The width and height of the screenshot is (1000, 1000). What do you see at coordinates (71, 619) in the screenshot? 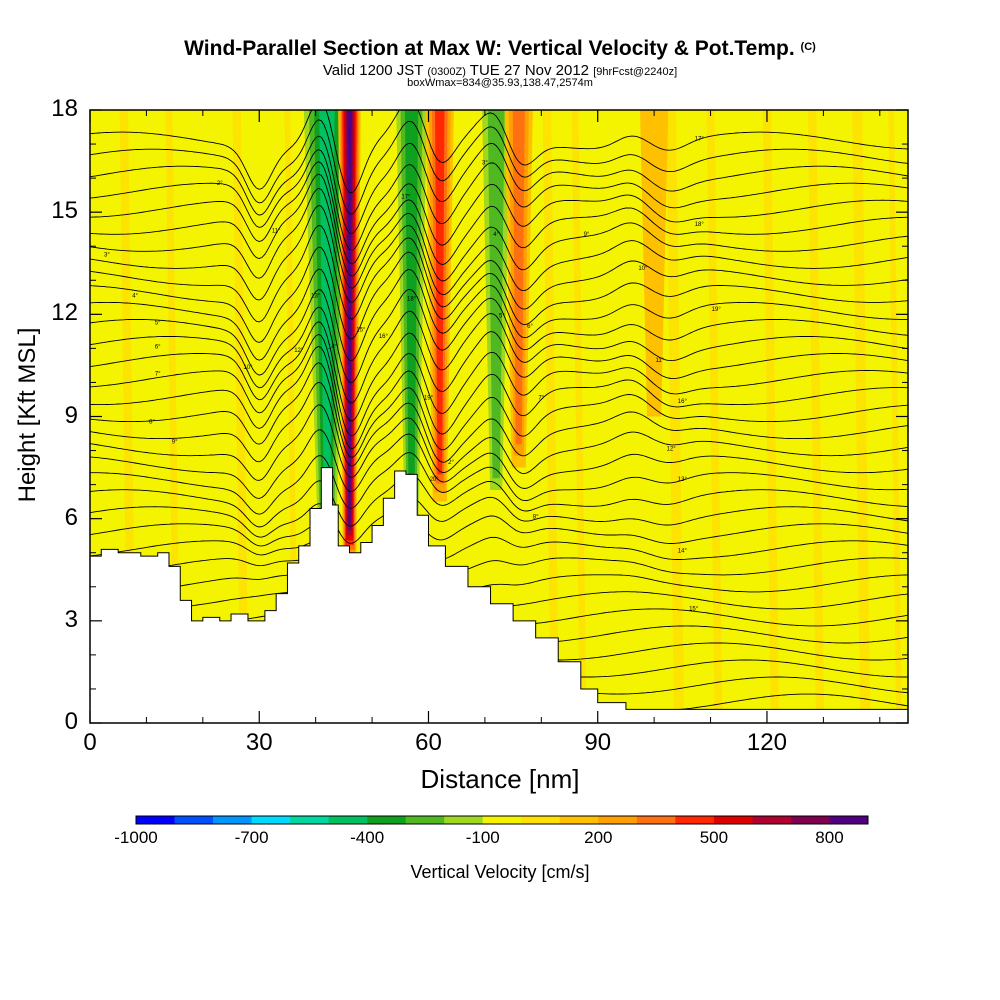
I see `y-tick-label: 3` at bounding box center [71, 619].